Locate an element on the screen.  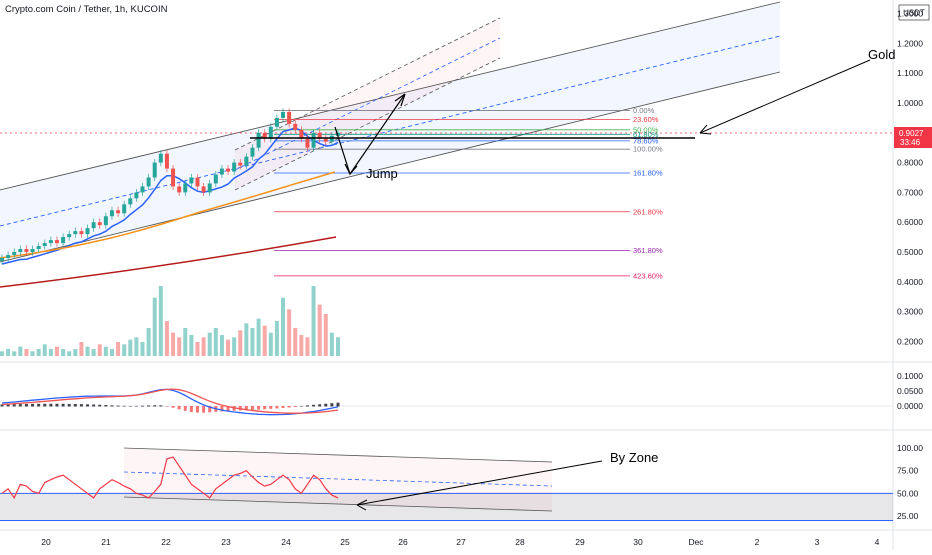
ma-slow-line is located at coordinates (168, 262).